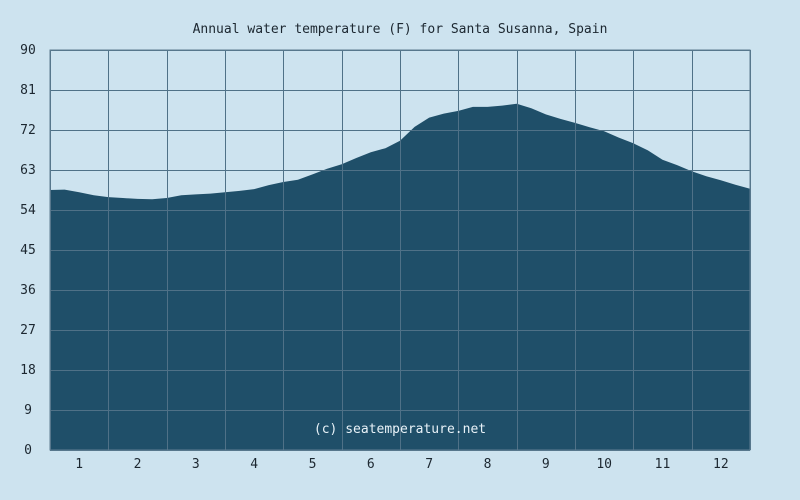 The height and width of the screenshot is (500, 800). Describe the element at coordinates (313, 464) in the screenshot. I see `x-tick-label: 5` at that location.